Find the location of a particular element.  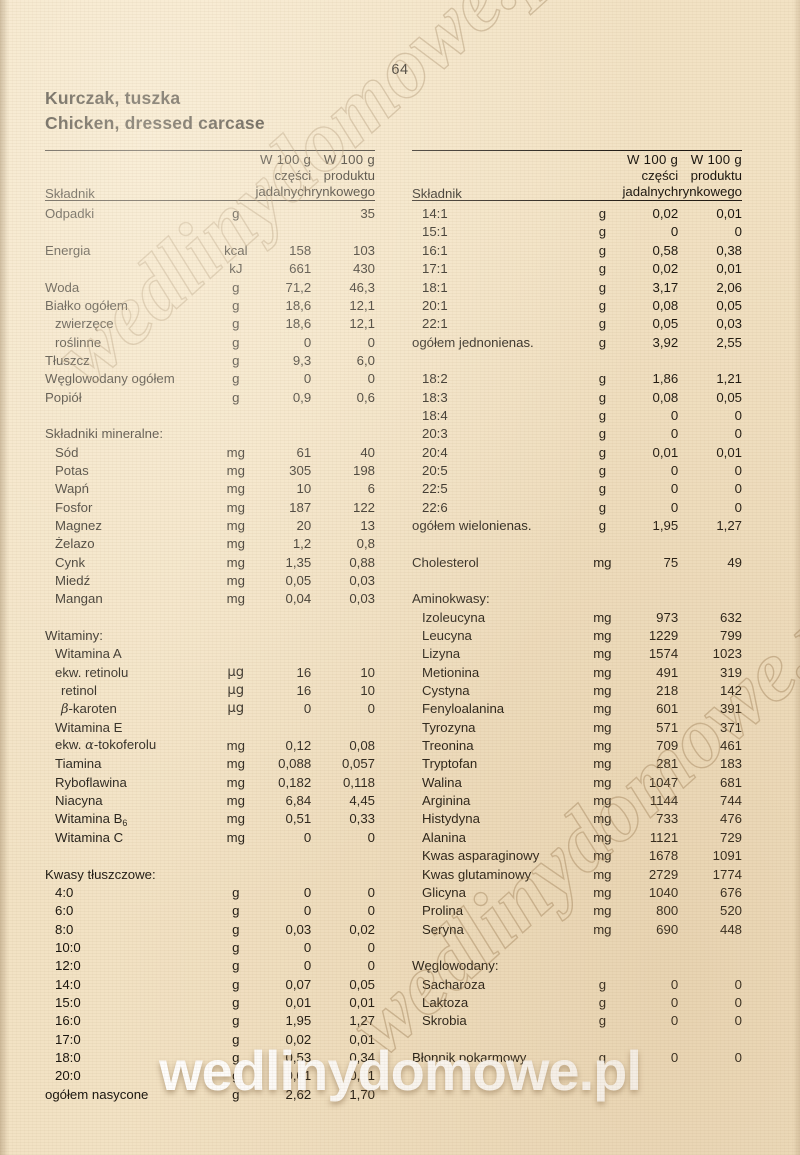

row-value-market-product: 729 is located at coordinates (730, 837).